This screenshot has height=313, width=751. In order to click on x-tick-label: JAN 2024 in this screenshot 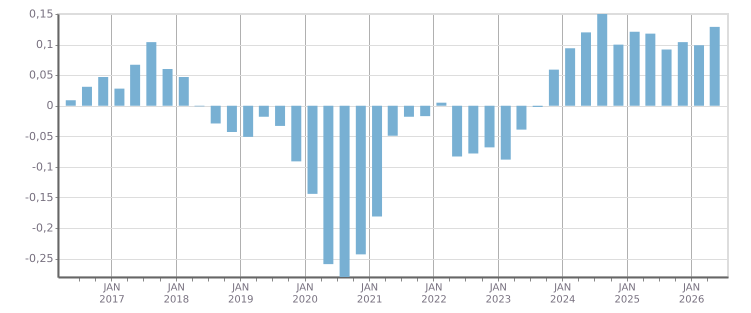, I will do `click(563, 294)`.